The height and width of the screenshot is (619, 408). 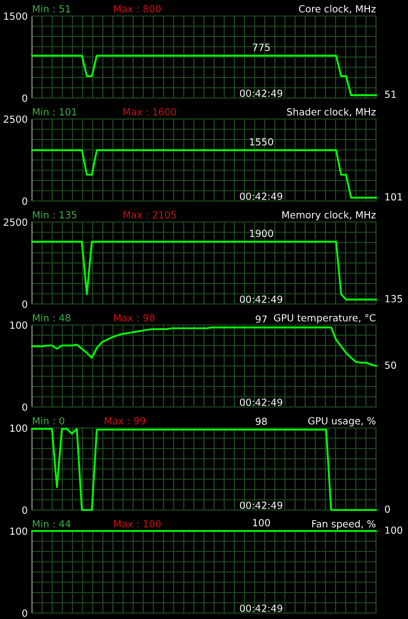 What do you see at coordinates (125, 420) in the screenshot?
I see `text: Max : 99` at bounding box center [125, 420].